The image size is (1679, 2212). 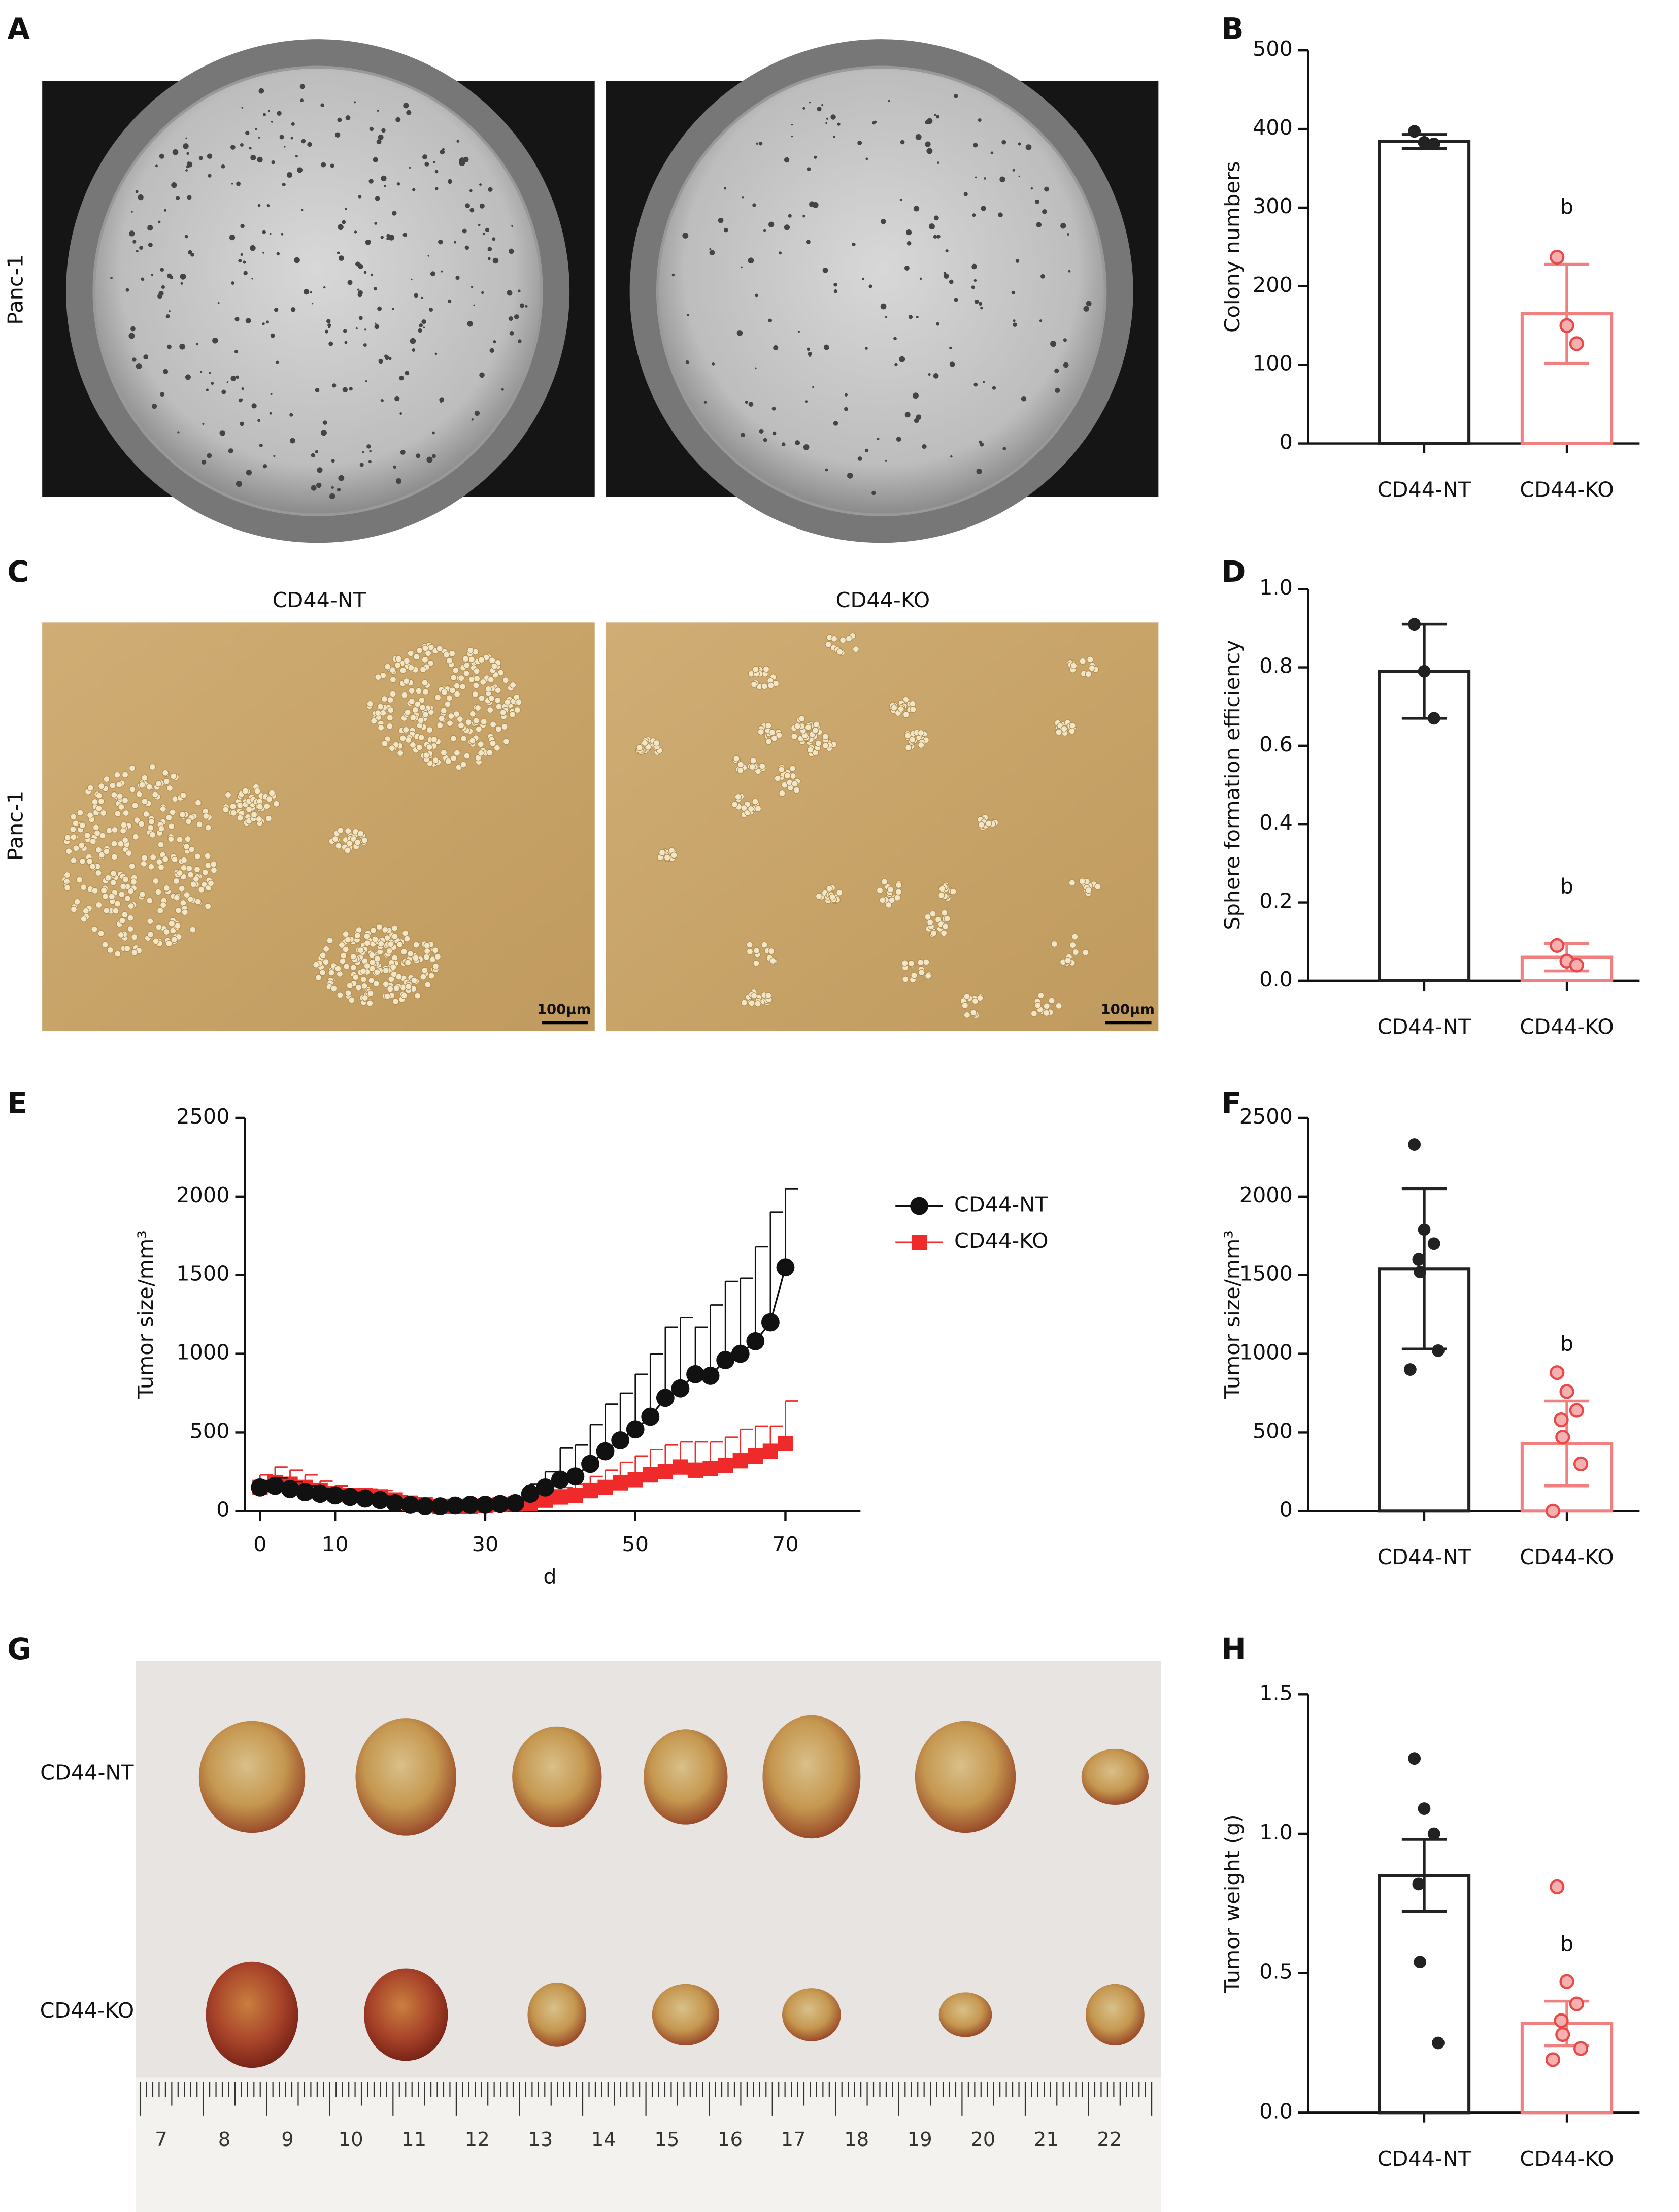 I want to click on y-tick-label: 500, so click(x=1273, y=1430).